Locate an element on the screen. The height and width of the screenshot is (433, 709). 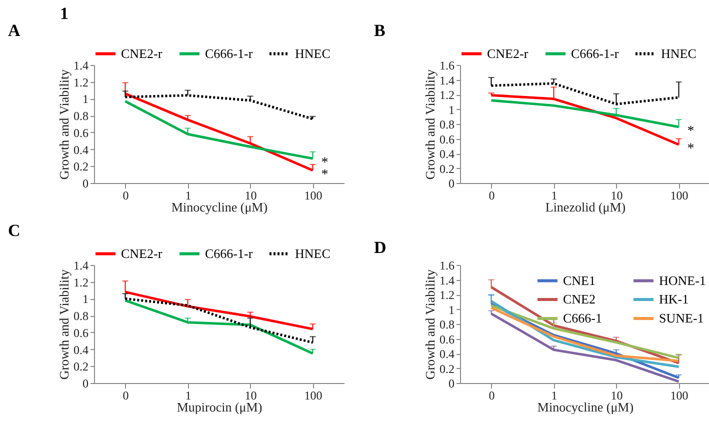
legend-label: HONE-1 is located at coordinates (682, 280).